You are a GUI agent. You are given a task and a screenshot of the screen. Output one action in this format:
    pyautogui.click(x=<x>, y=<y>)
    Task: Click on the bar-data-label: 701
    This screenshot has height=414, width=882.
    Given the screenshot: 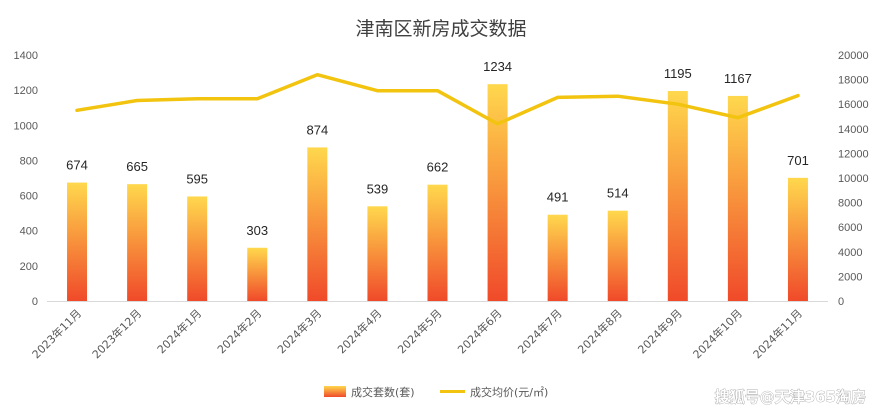 What is the action you would take?
    pyautogui.click(x=798, y=160)
    